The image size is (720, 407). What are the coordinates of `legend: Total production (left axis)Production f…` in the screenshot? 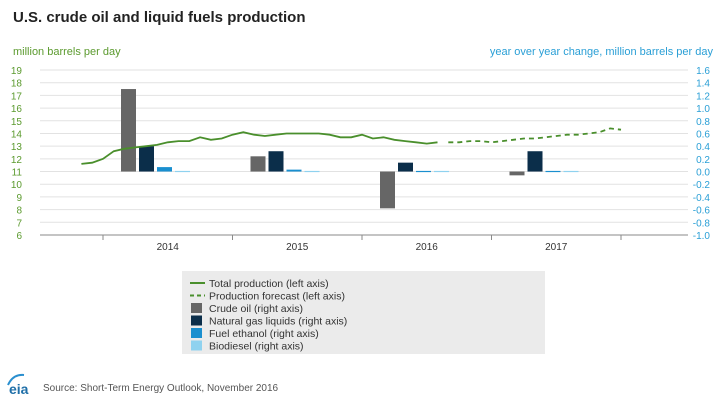 It's located at (268, 315).